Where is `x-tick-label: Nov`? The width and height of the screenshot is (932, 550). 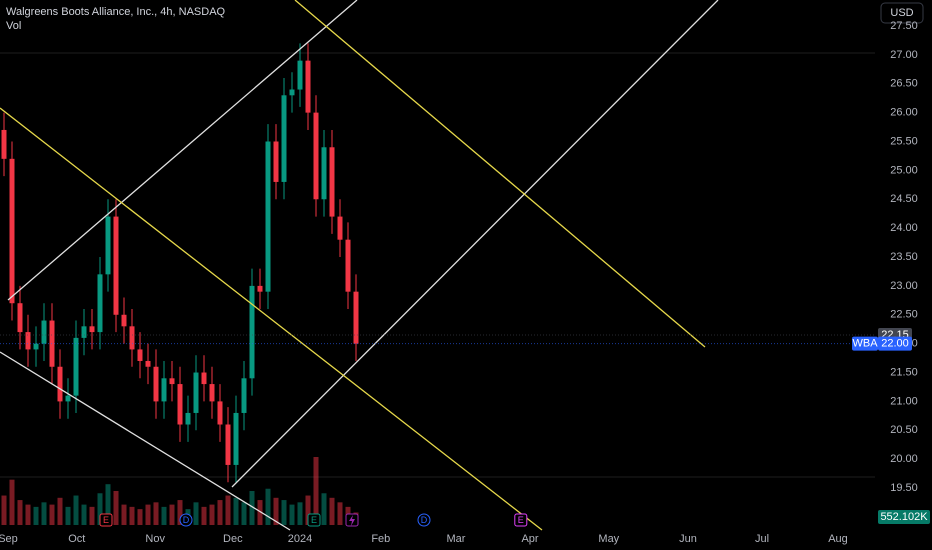 x-tick-label: Nov is located at coordinates (155, 539).